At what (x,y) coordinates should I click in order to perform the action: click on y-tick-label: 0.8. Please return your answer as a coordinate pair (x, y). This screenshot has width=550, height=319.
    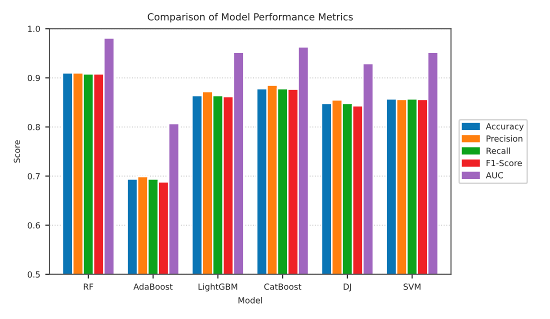
    Looking at the image, I should click on (34, 127).